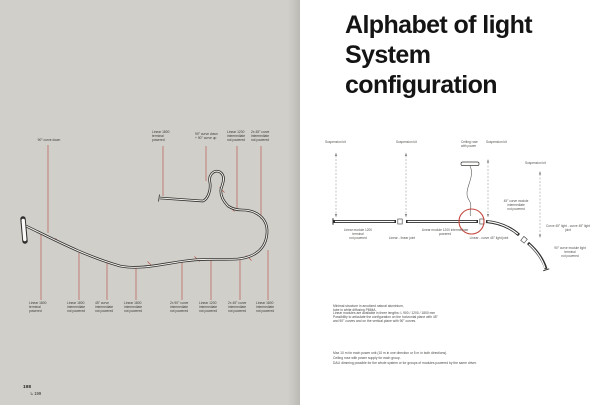 This screenshot has width=600, height=405. Describe the element at coordinates (179, 307) in the screenshot. I see `annotation-label: 2x 90° curve intermediate not powered` at that location.